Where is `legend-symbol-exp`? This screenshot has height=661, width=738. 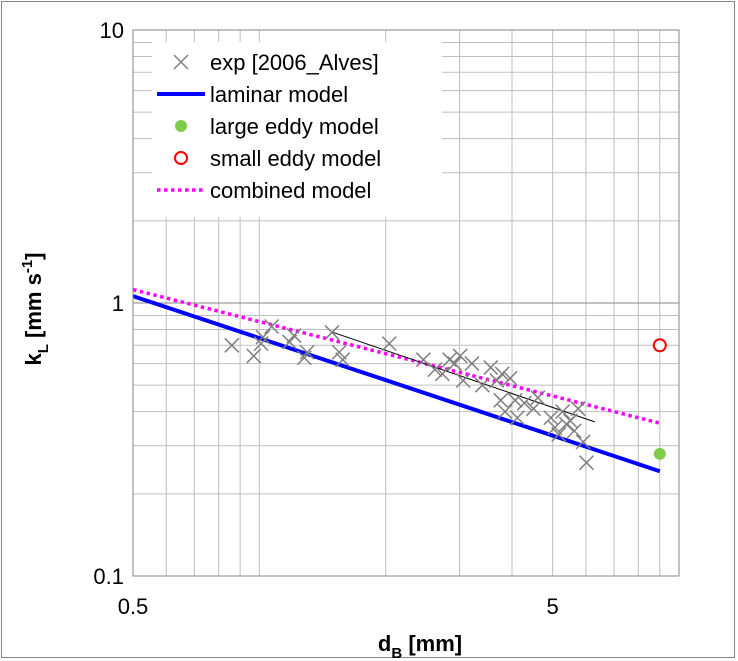 legend-symbol-exp is located at coordinates (181, 62).